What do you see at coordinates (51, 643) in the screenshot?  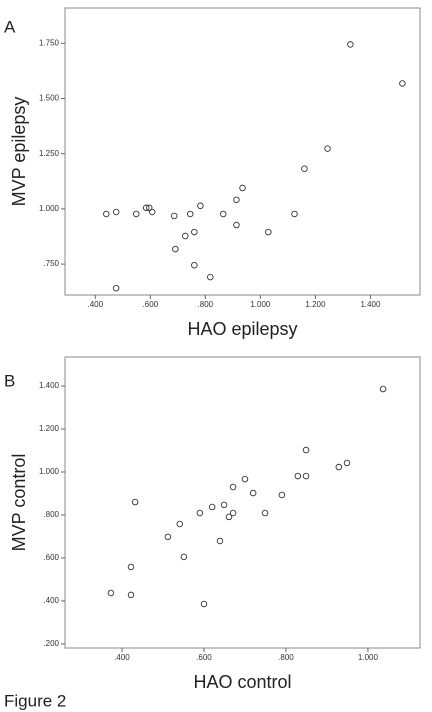 I see `y-tick-label: .200` at bounding box center [51, 643].